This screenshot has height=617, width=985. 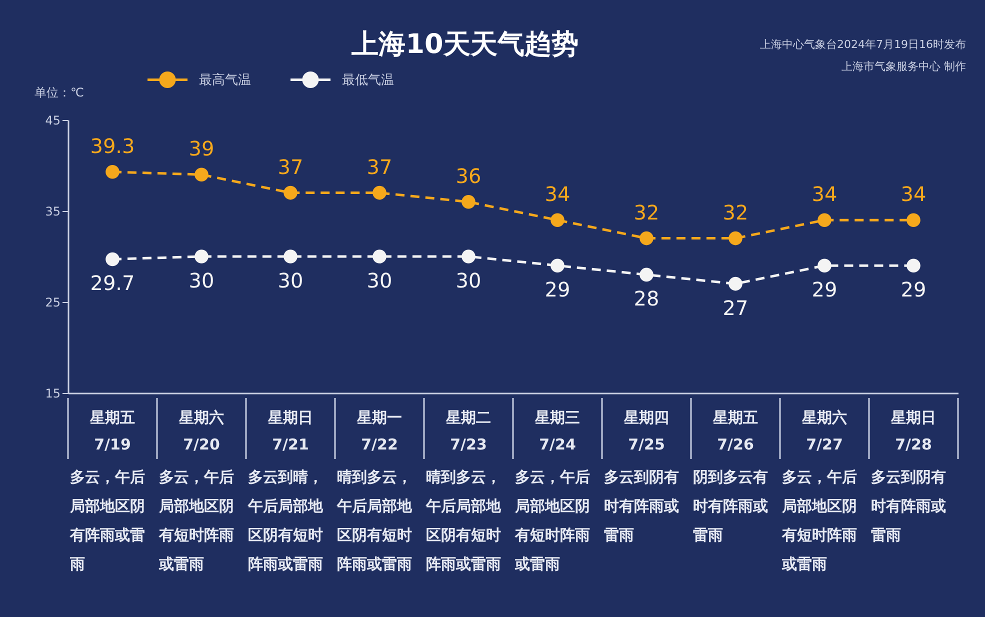 I want to click on text: 上海市气象服务中心 制作, so click(x=904, y=66).